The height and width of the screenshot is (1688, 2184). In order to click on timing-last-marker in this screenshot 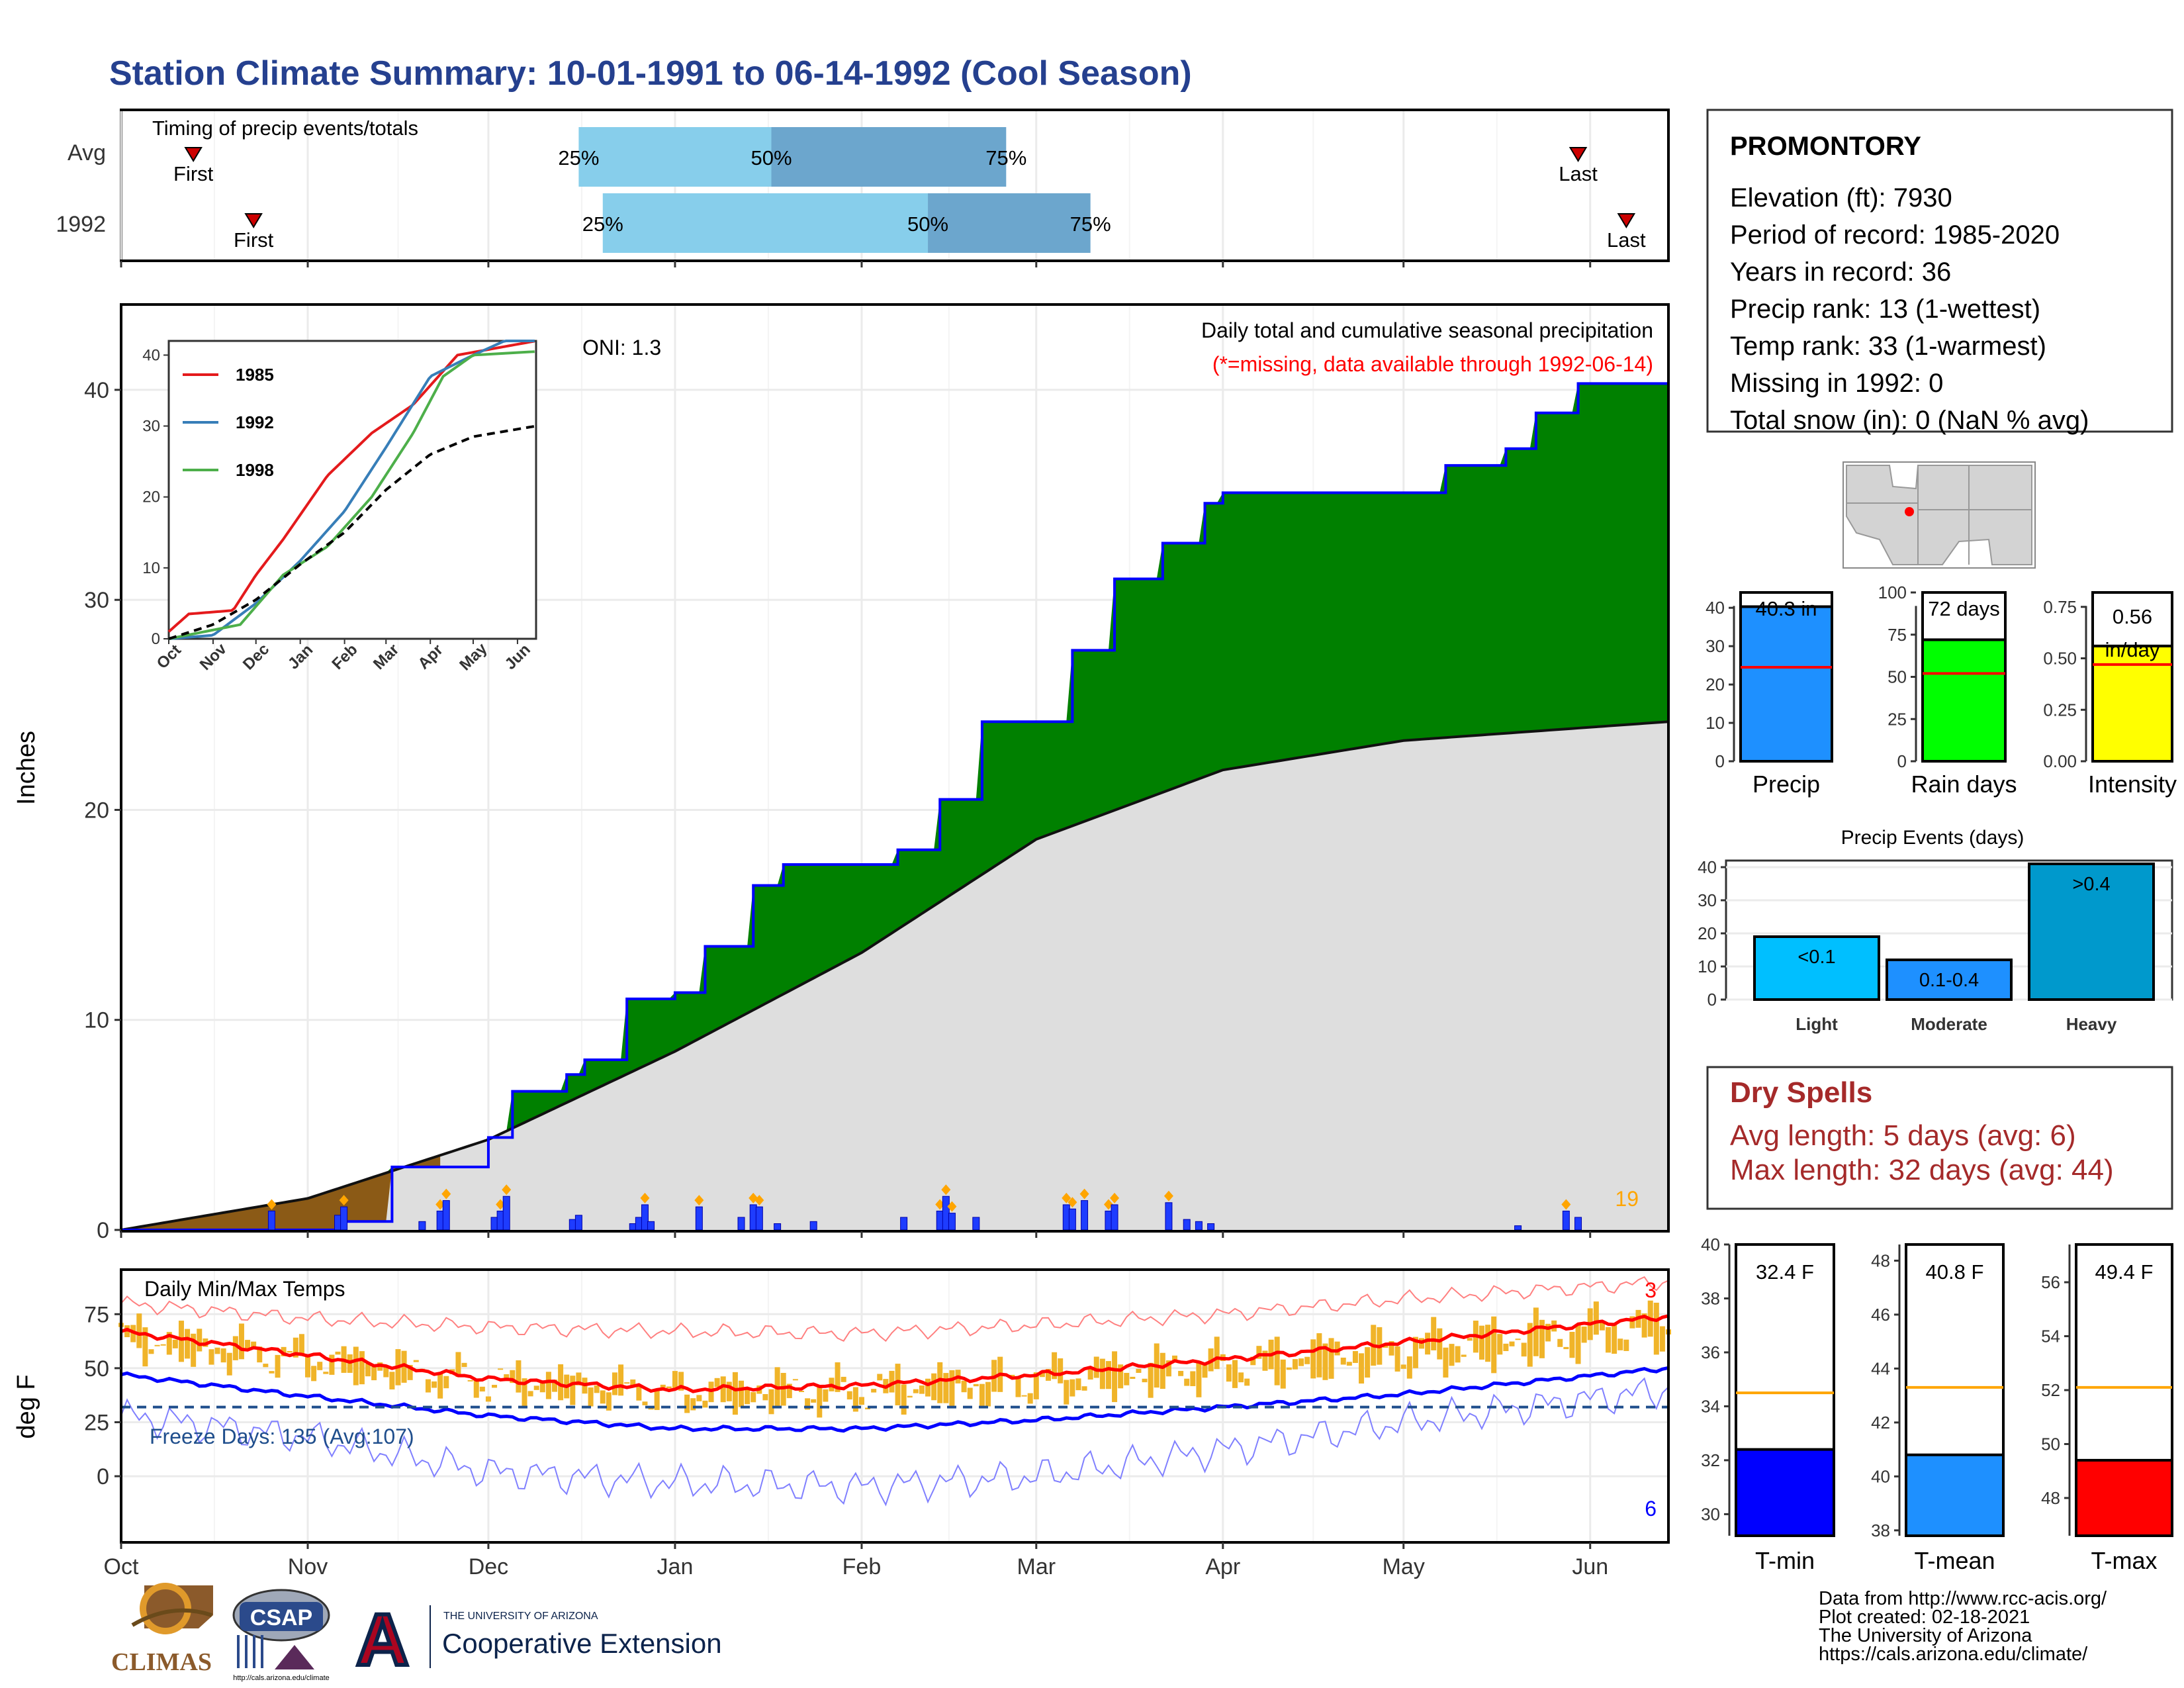, I will do `click(1578, 154)`.